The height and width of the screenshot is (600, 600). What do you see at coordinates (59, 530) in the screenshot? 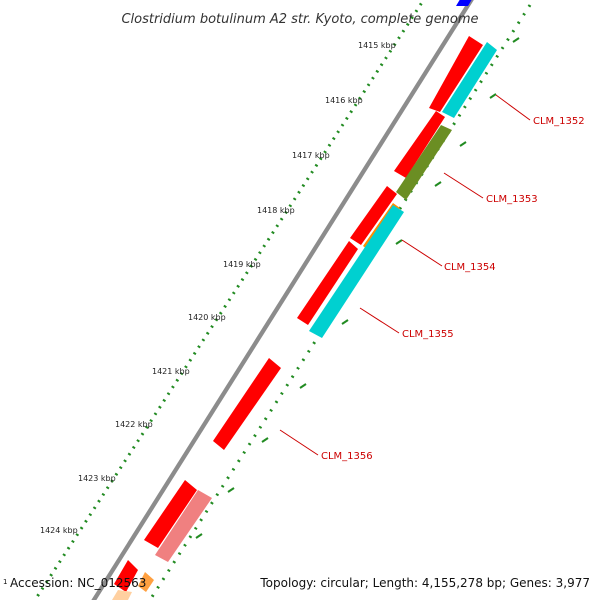
I see `ruler-label: 1424 kbp` at bounding box center [59, 530].